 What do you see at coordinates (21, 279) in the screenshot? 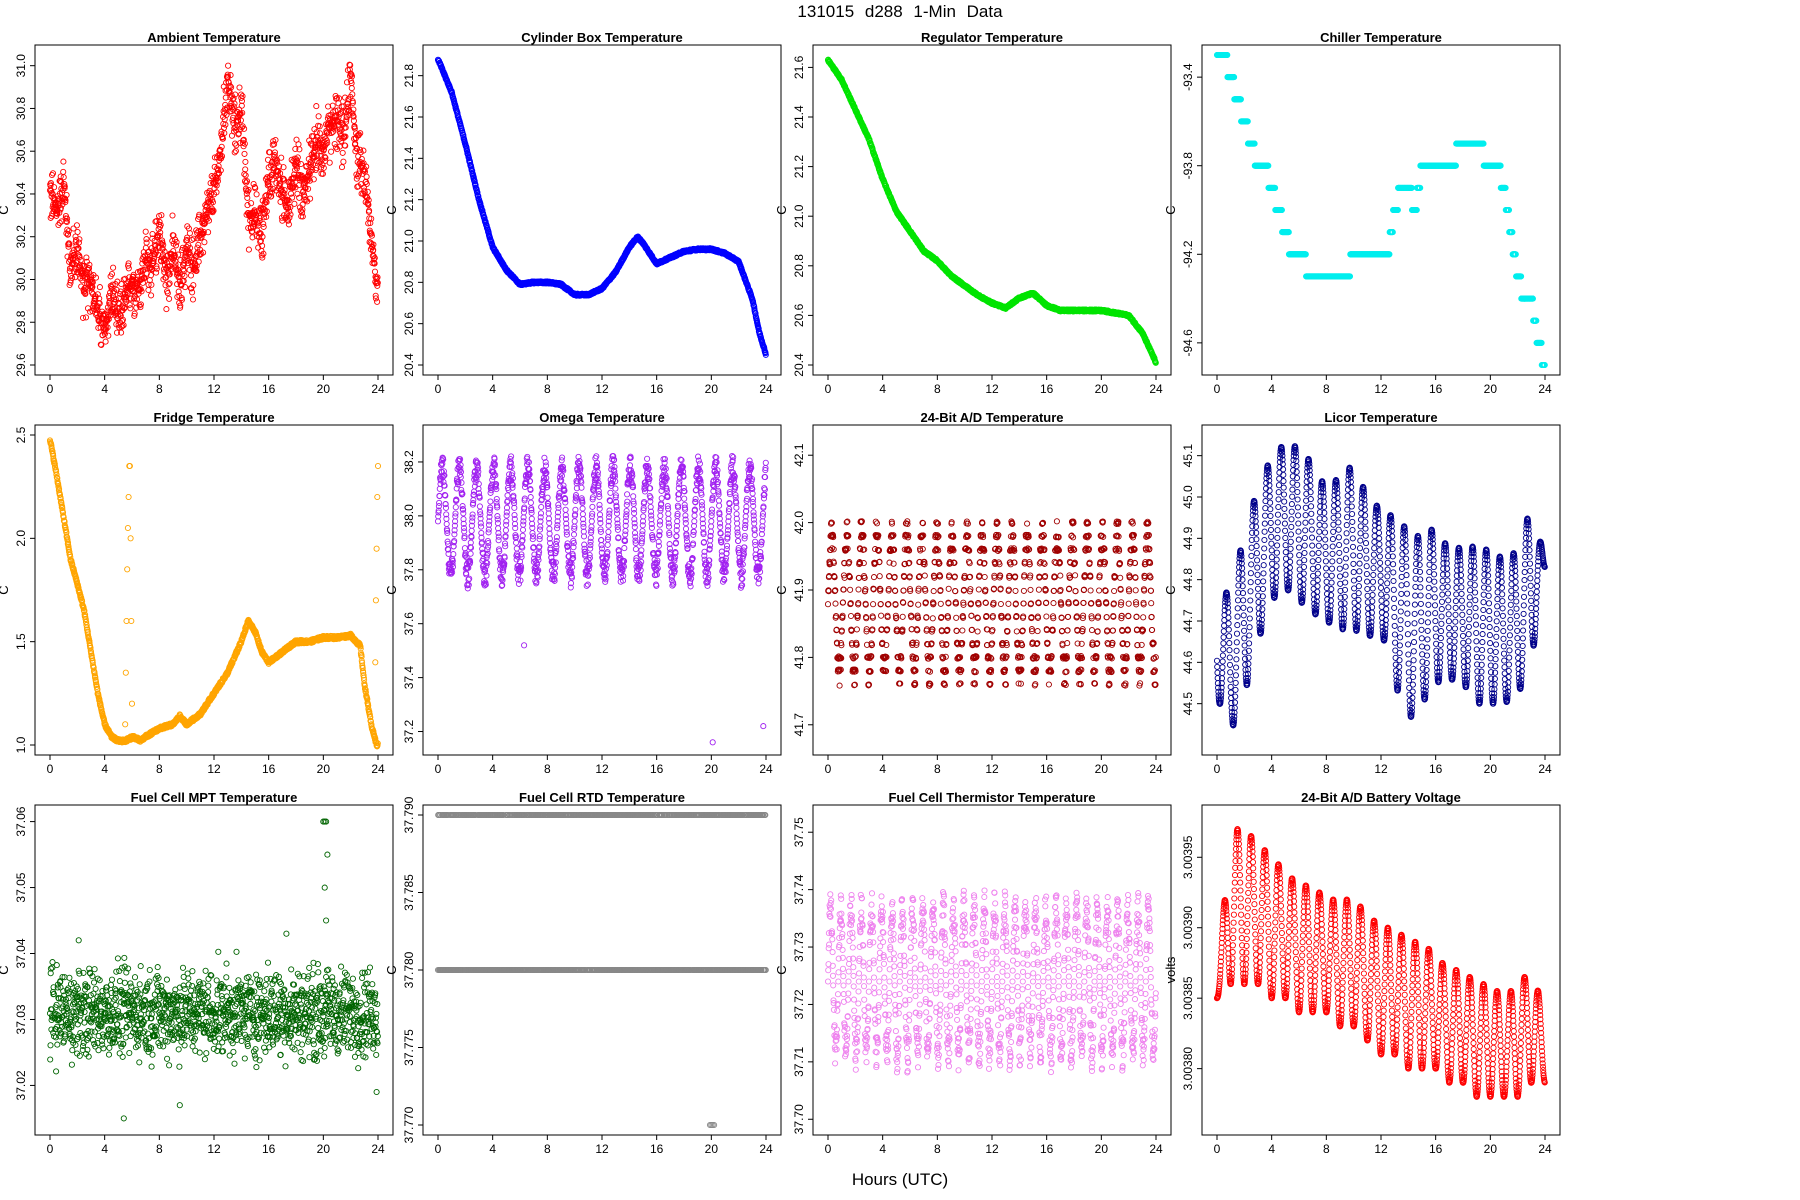
I see `y-tick-label: 30.0` at bounding box center [21, 279].